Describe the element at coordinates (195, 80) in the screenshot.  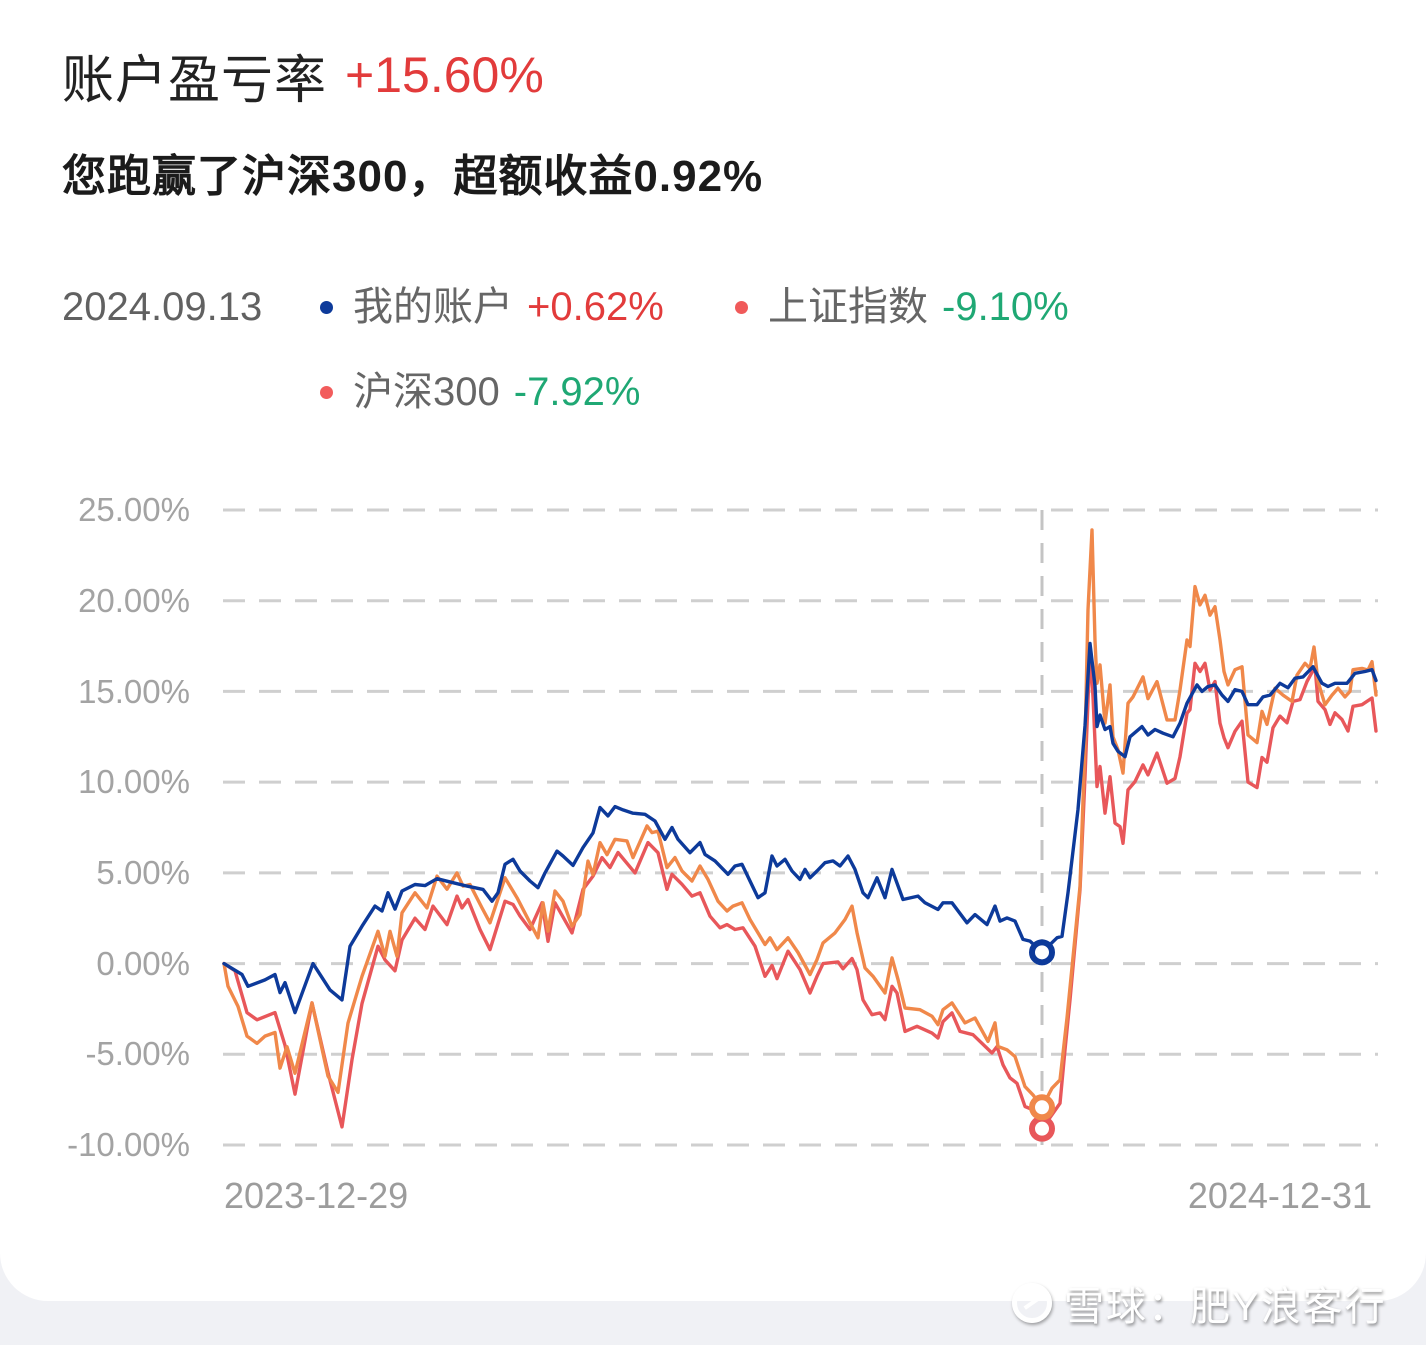
I see `page-title: 账户盈亏率` at that location.